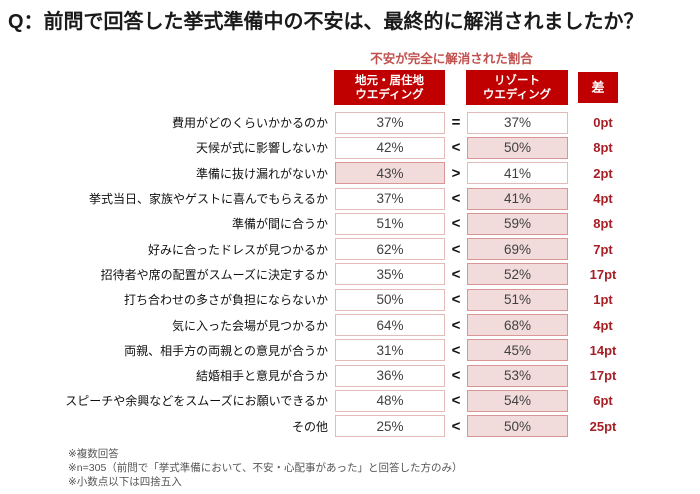 The image size is (700, 494). What do you see at coordinates (603, 426) in the screenshot?
I see `difference-value: 25pt` at bounding box center [603, 426].